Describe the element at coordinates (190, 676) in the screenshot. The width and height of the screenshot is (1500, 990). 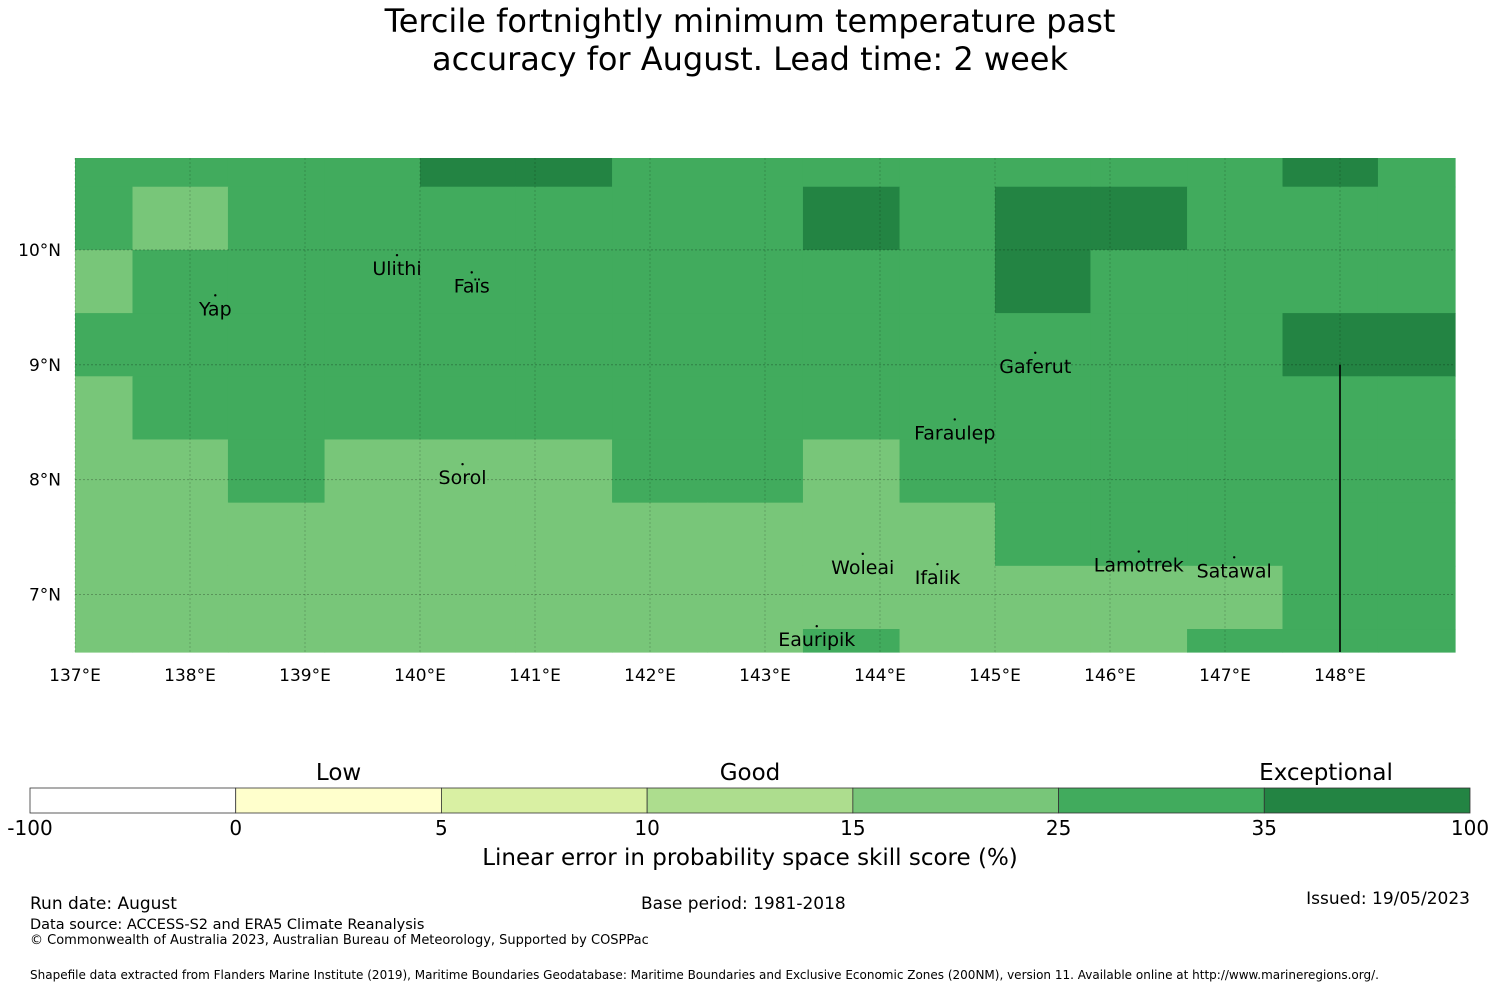
I see `lon-tick-label: 138°E` at that location.